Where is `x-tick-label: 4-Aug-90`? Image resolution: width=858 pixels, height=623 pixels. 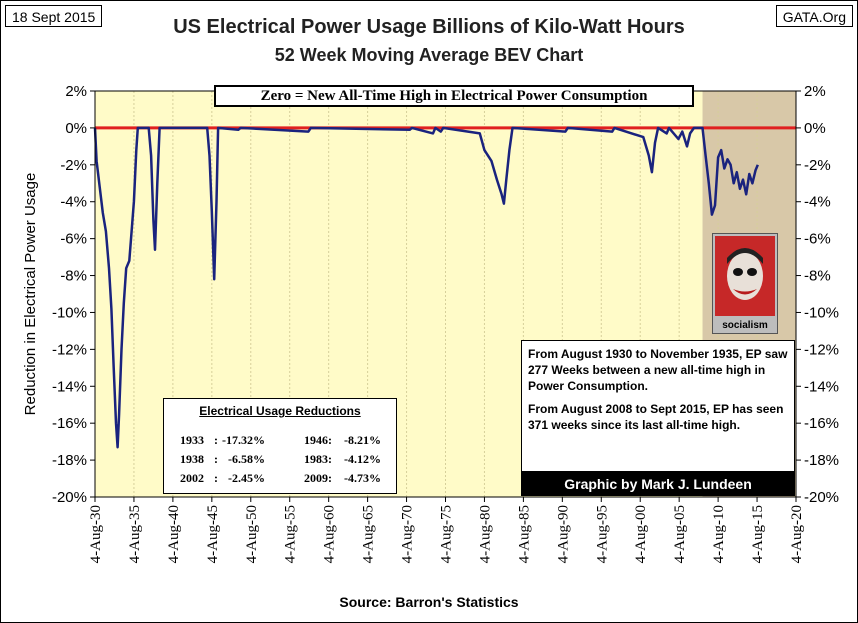 x-tick-label: 4-Aug-90 is located at coordinates (563, 534).